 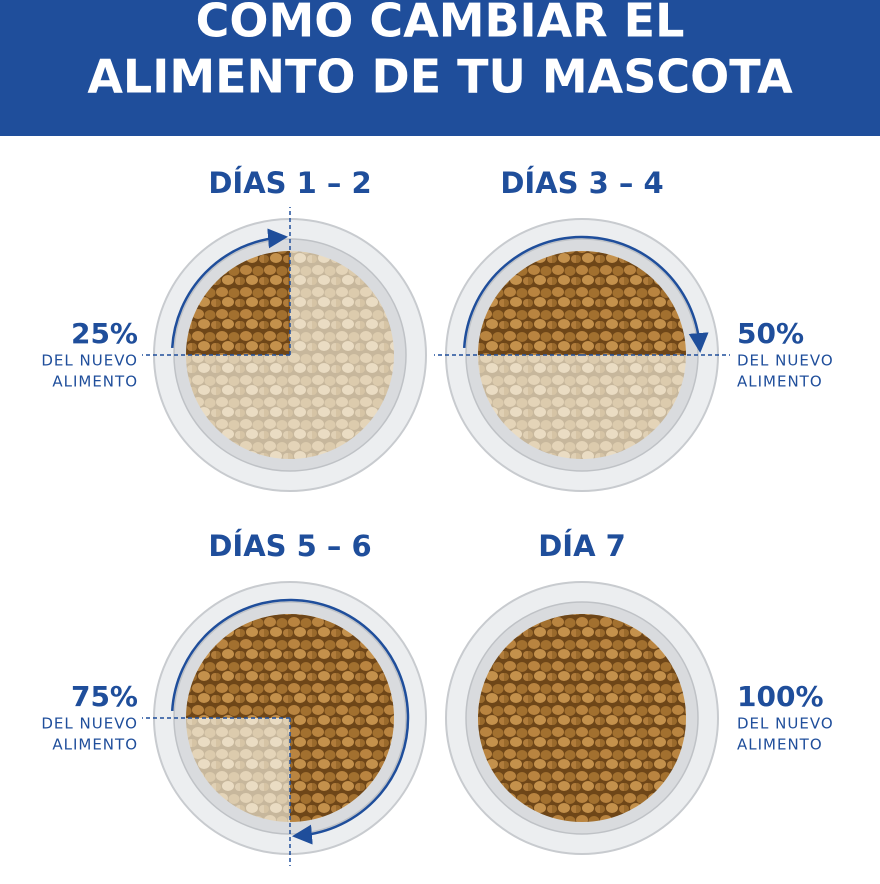 What do you see at coordinates (104, 696) in the screenshot?
I see `percent-label: 75%` at bounding box center [104, 696].